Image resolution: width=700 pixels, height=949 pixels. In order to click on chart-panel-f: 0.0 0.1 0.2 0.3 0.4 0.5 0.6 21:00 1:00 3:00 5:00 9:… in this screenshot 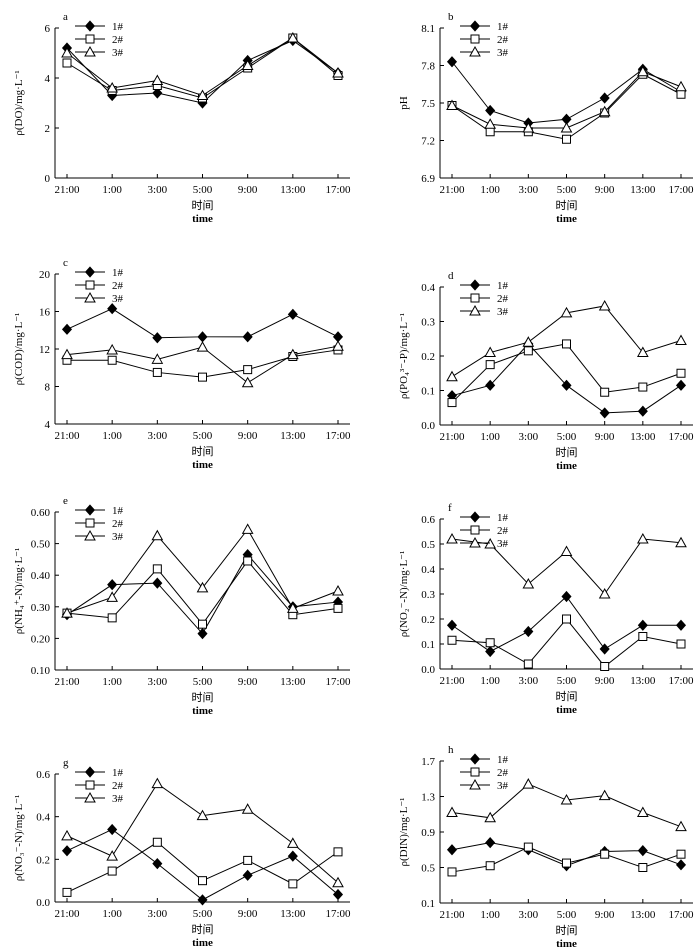, I will do `click(546, 609)`.